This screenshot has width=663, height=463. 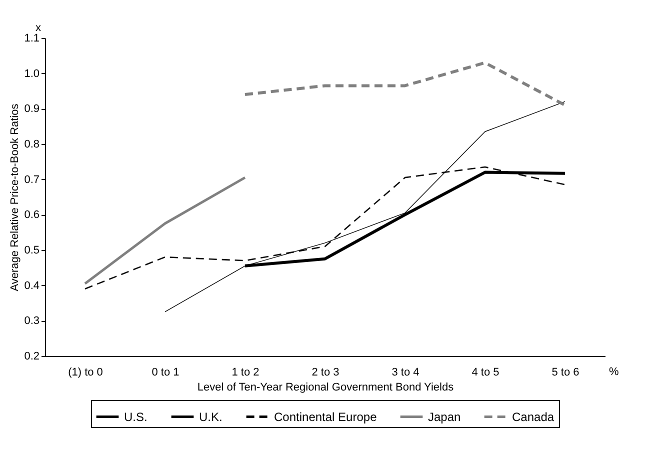 I want to click on x-tick-label: 0 to 1, so click(x=166, y=372).